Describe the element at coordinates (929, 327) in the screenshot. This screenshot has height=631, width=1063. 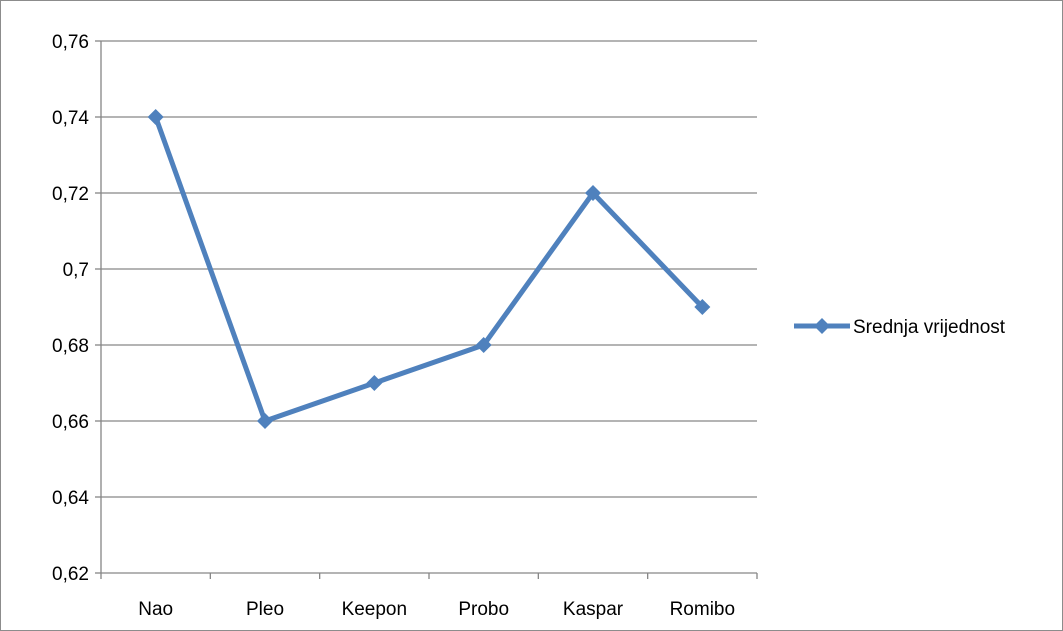
I see `legend-label: Srednja vrijednost` at that location.